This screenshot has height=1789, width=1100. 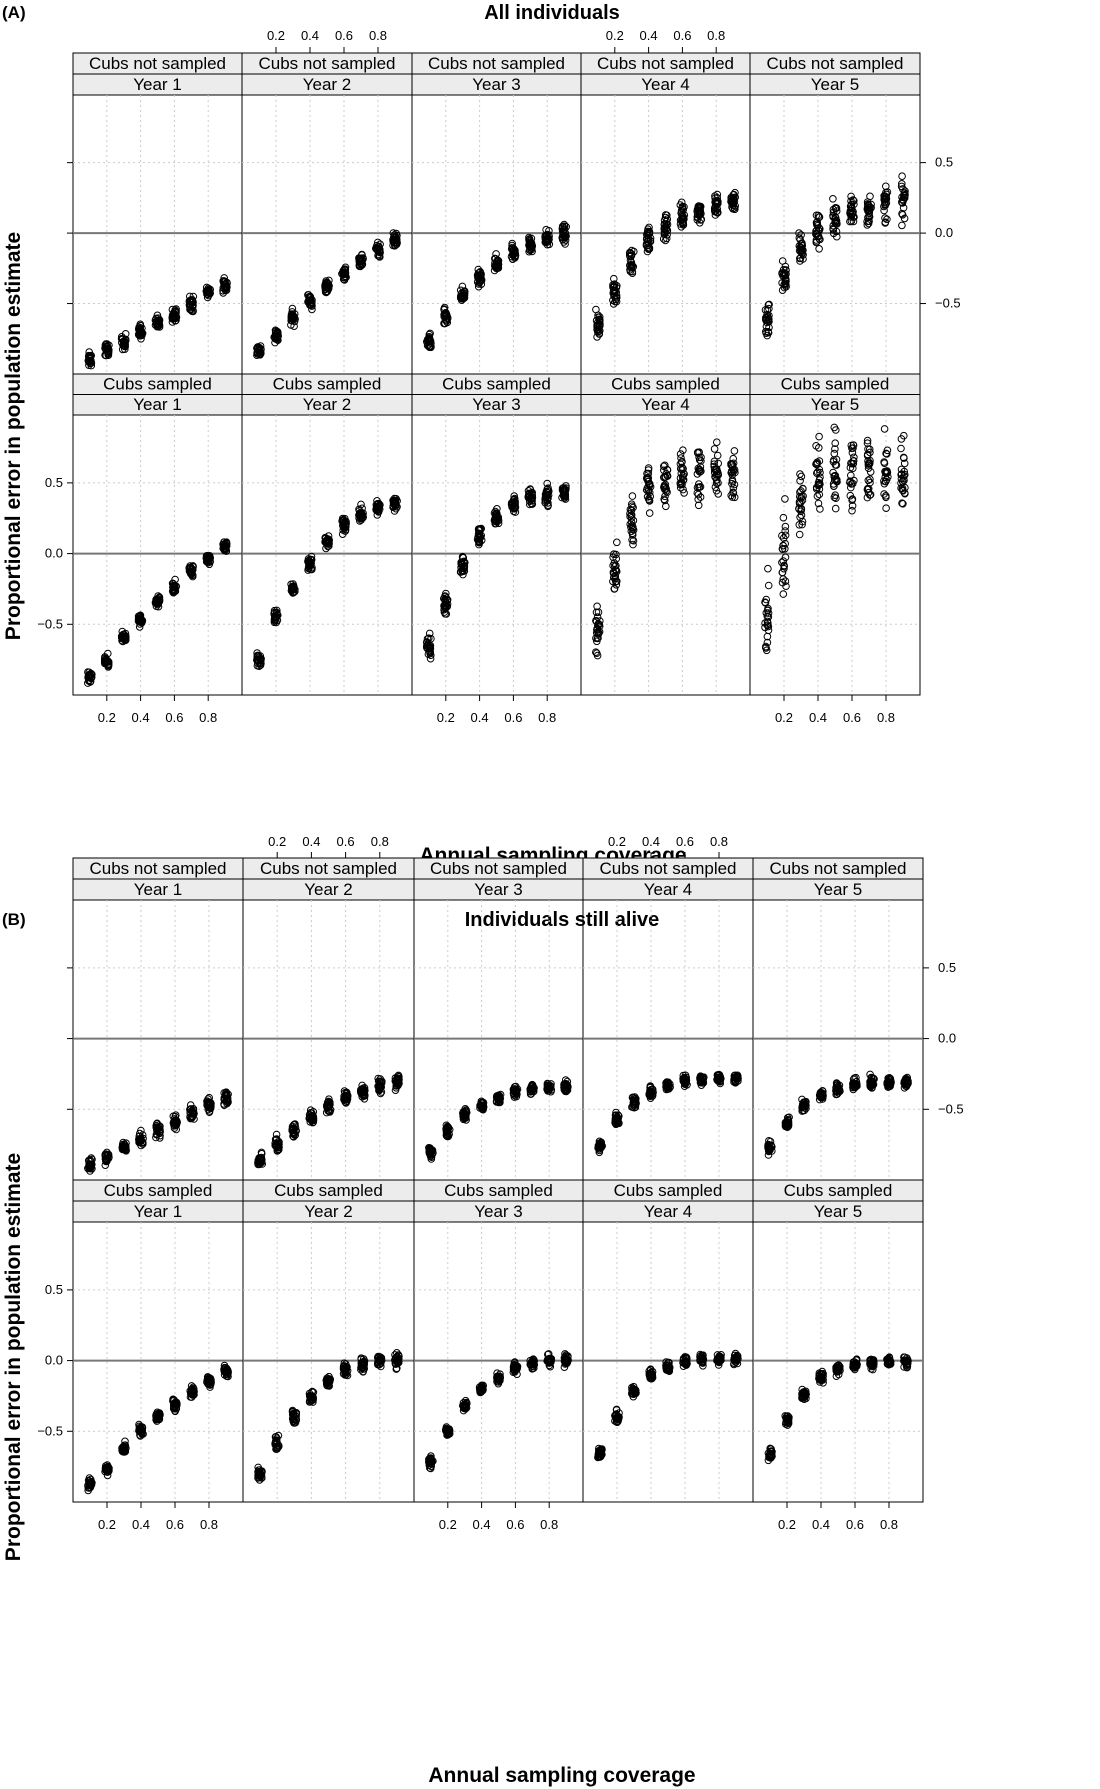 What do you see at coordinates (327, 384) in the screenshot?
I see `strip-row-text: Cubs sampled` at bounding box center [327, 384].